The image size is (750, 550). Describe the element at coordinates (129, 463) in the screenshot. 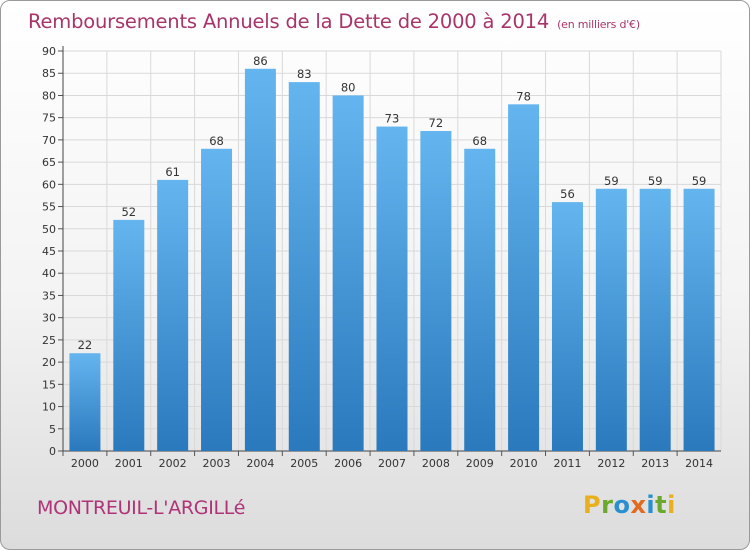

I see `x-tick-label: 2001` at that location.